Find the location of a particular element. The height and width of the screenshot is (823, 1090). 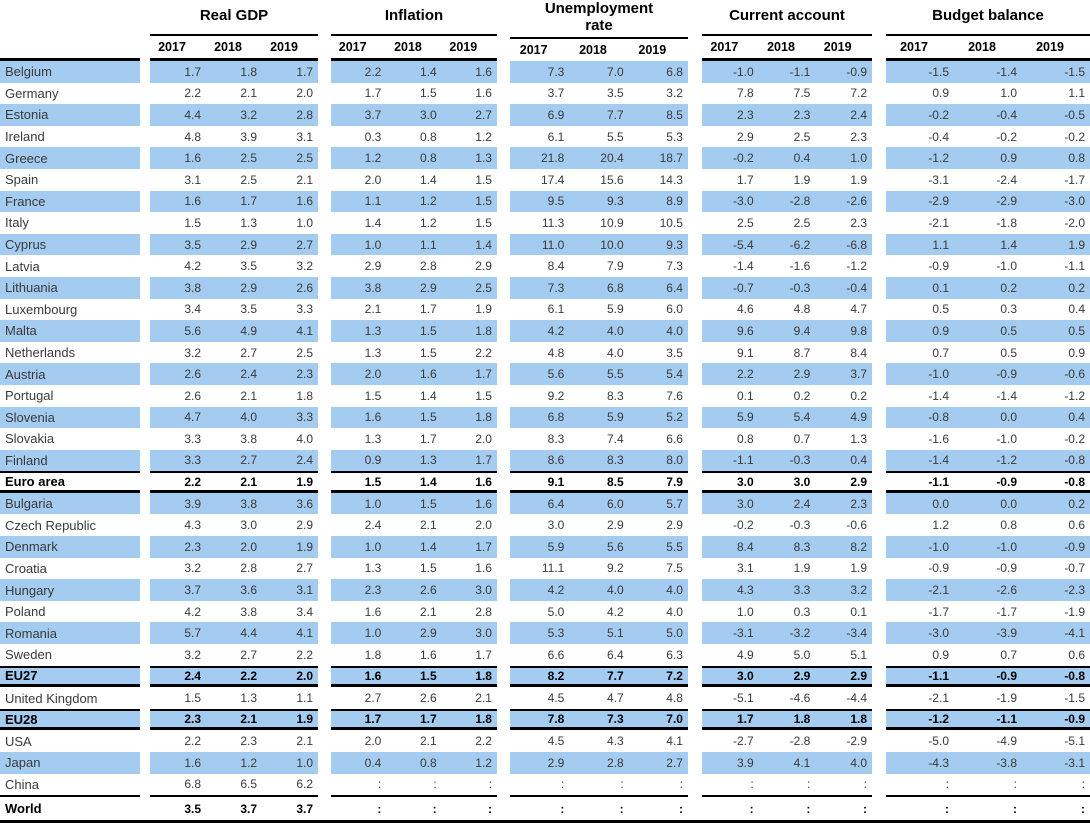

value-cell: 3.8 is located at coordinates (192, 287).